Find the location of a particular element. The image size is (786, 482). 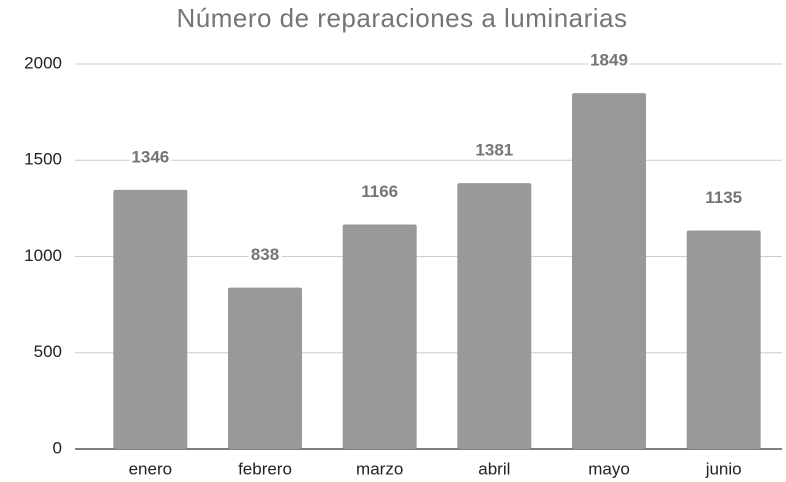

y-tick-label: 500 is located at coordinates (48, 351).